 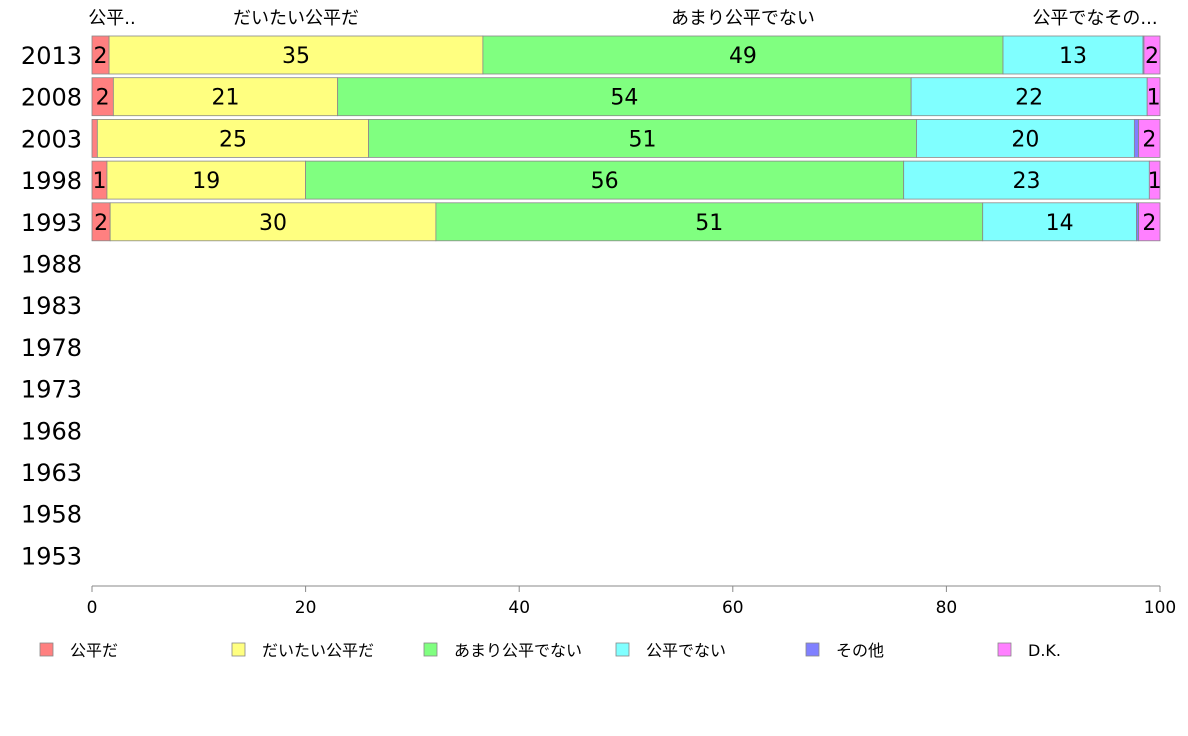 What do you see at coordinates (1160, 608) in the screenshot?
I see `x-tick-label: 100` at bounding box center [1160, 608].